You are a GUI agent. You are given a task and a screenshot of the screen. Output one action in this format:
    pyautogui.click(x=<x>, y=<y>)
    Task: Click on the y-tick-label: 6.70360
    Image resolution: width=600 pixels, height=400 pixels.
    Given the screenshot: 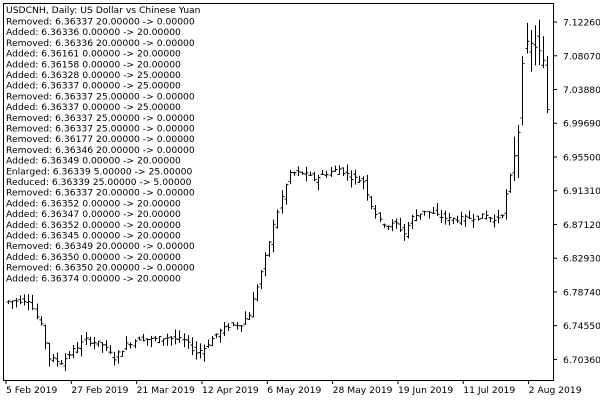 What is the action you would take?
    pyautogui.click(x=581, y=360)
    